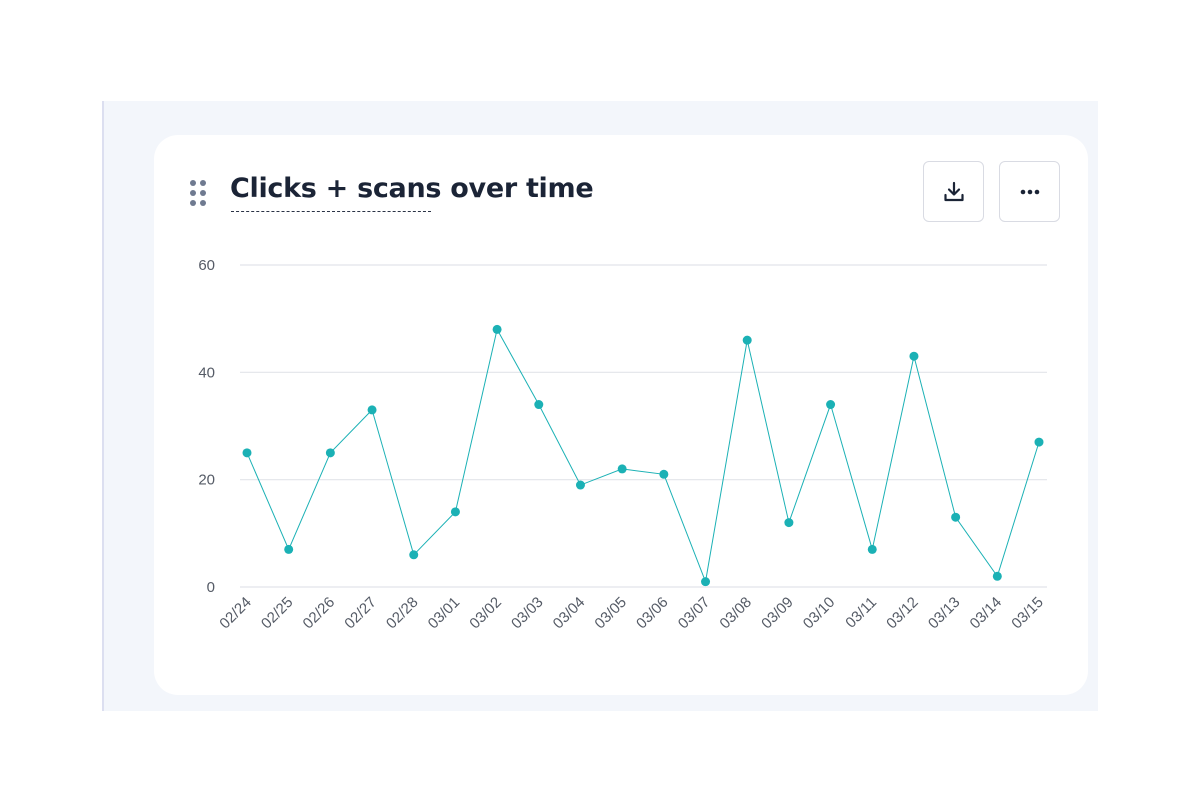 Image resolution: width=1200 pixels, height=812 pixels. What do you see at coordinates (652, 613) in the screenshot?
I see `x-tick-label: 03/06` at bounding box center [652, 613].